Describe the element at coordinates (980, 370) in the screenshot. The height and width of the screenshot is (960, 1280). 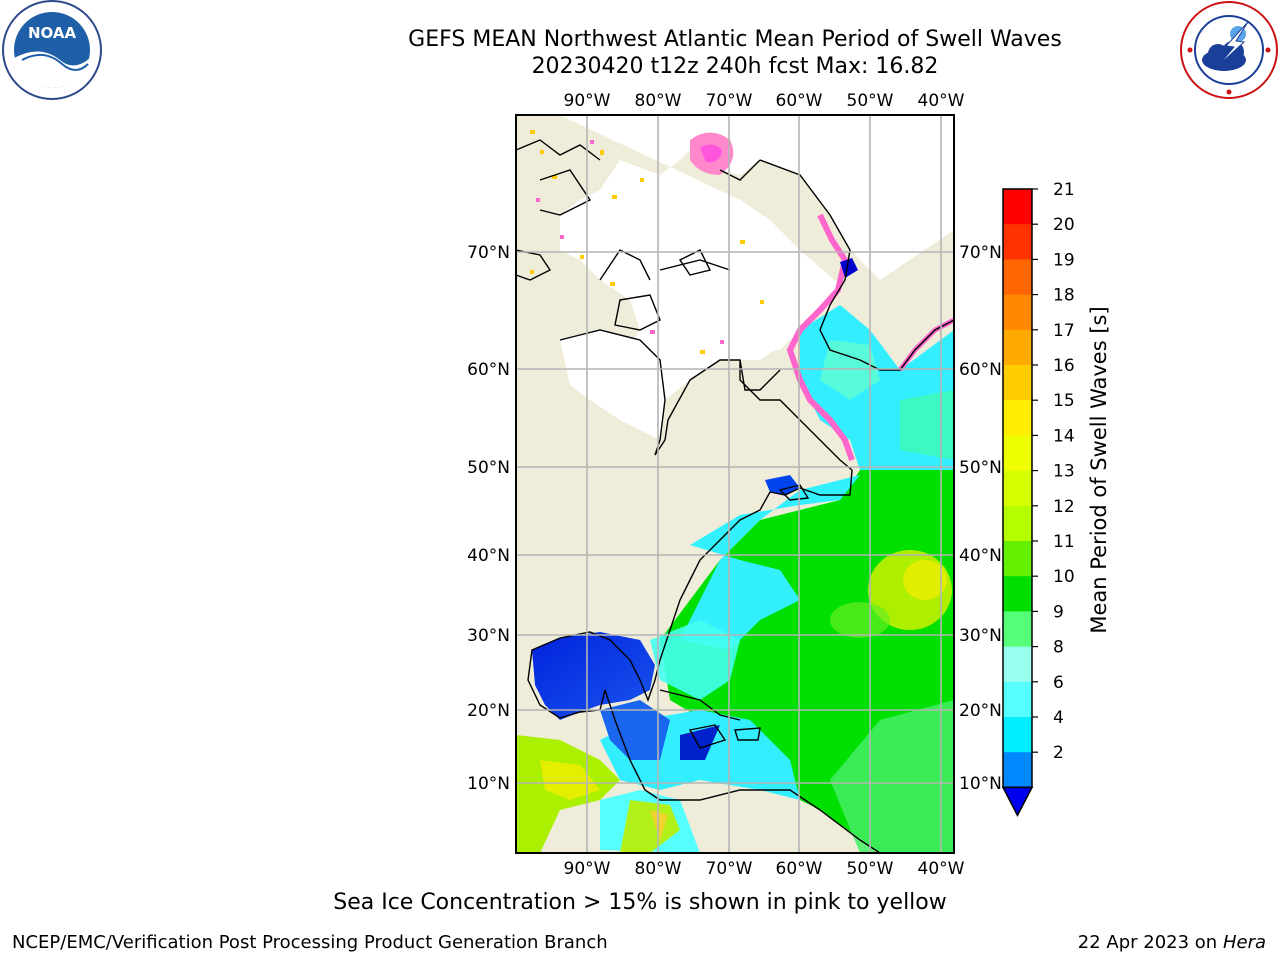
I see `lat-label-right: 60°N` at that location.